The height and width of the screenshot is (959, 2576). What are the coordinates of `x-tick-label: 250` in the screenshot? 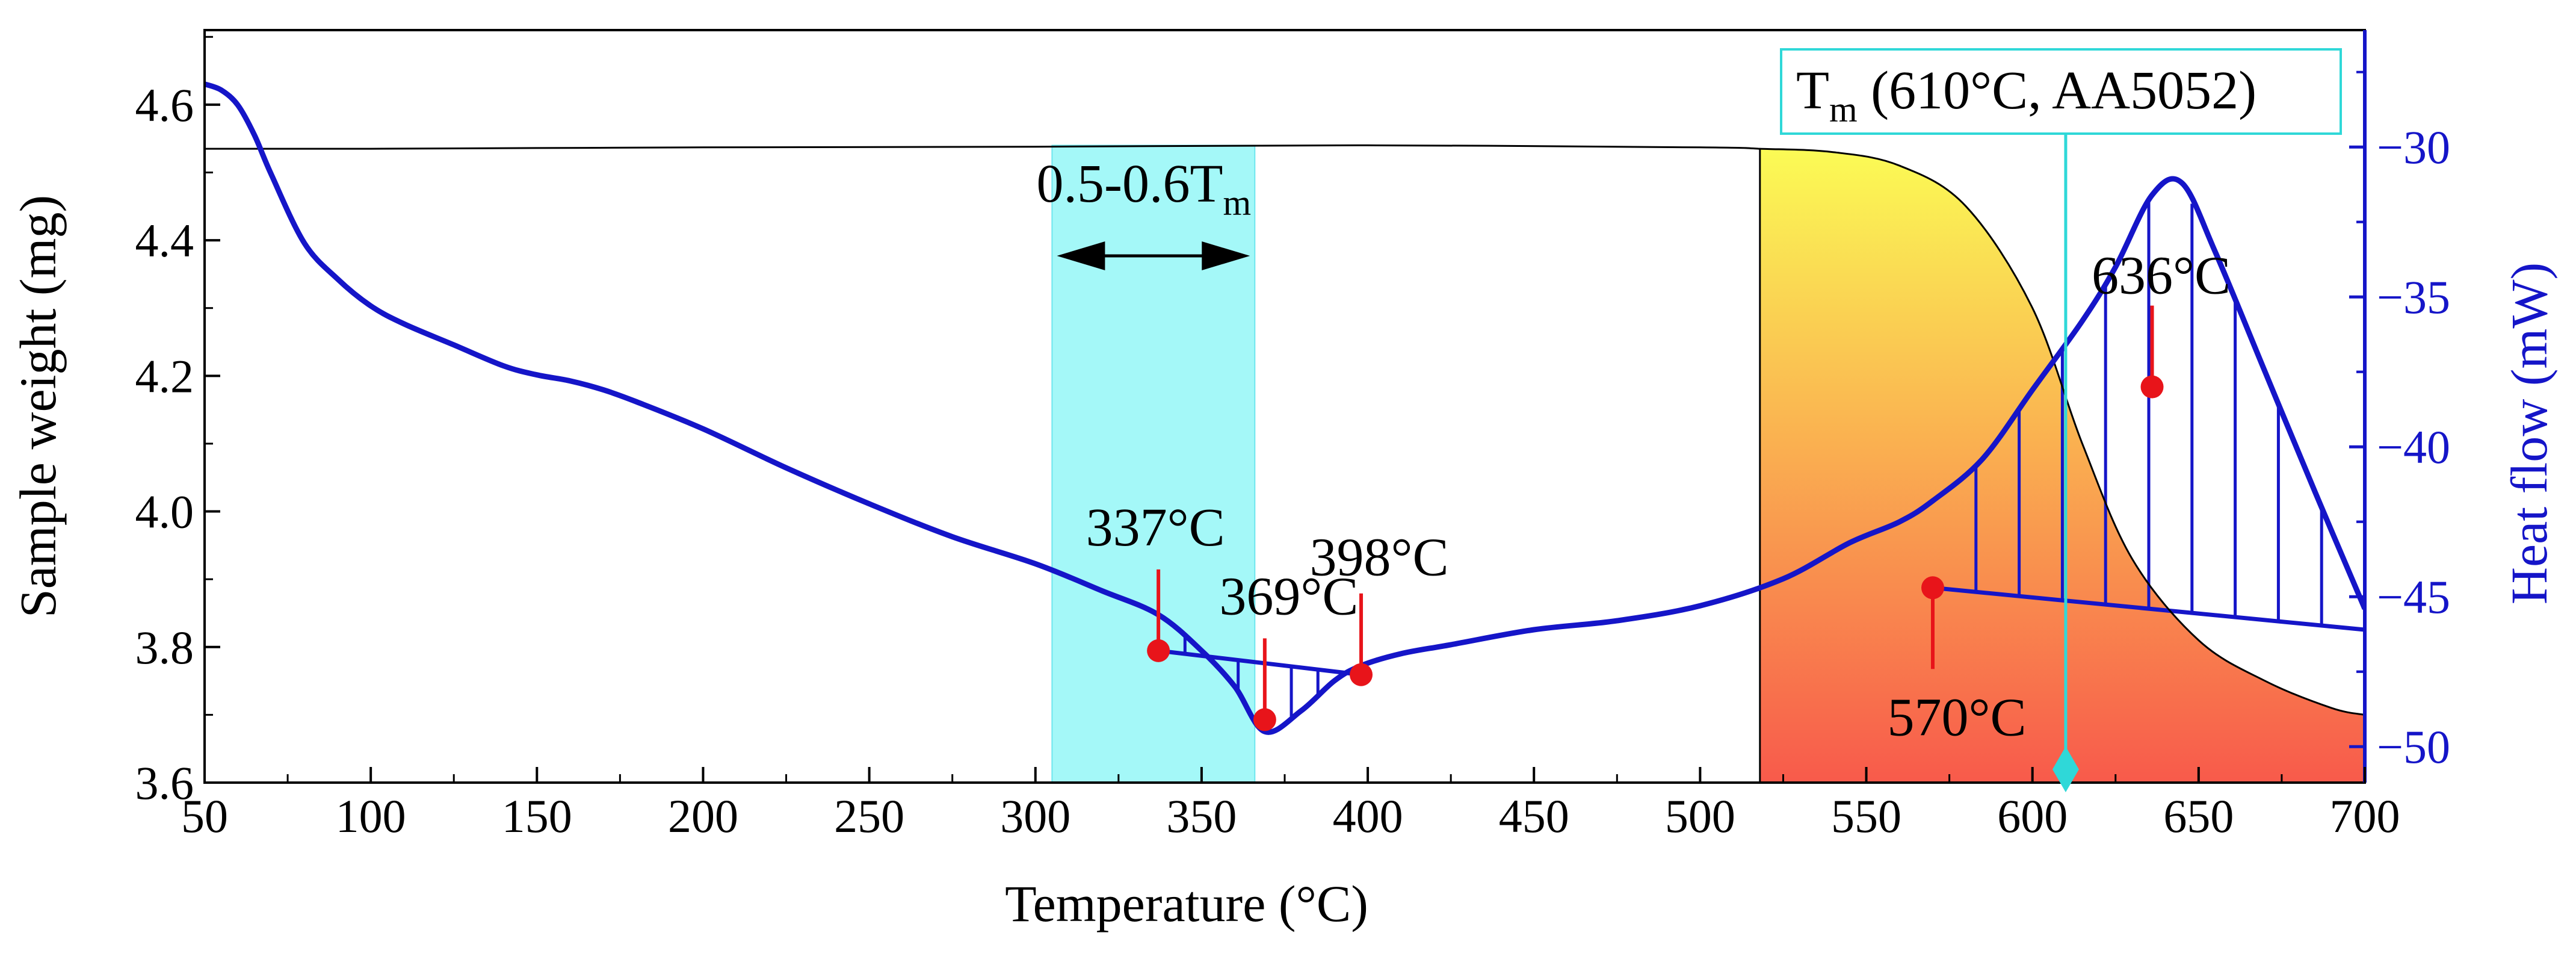 It's located at (869, 816).